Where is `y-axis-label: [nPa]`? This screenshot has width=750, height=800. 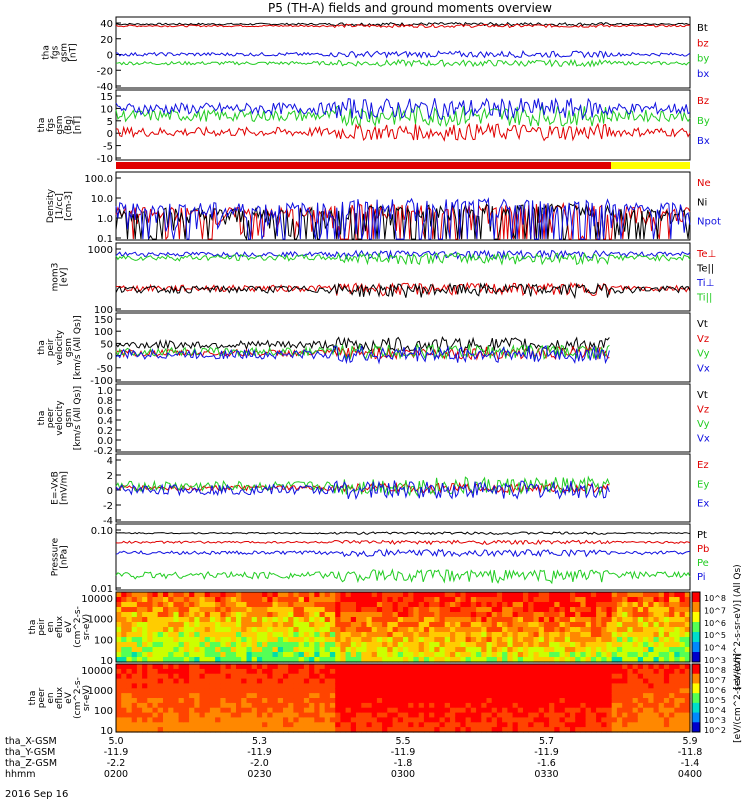
y-axis-label: [nPa] is located at coordinates (65, 556).